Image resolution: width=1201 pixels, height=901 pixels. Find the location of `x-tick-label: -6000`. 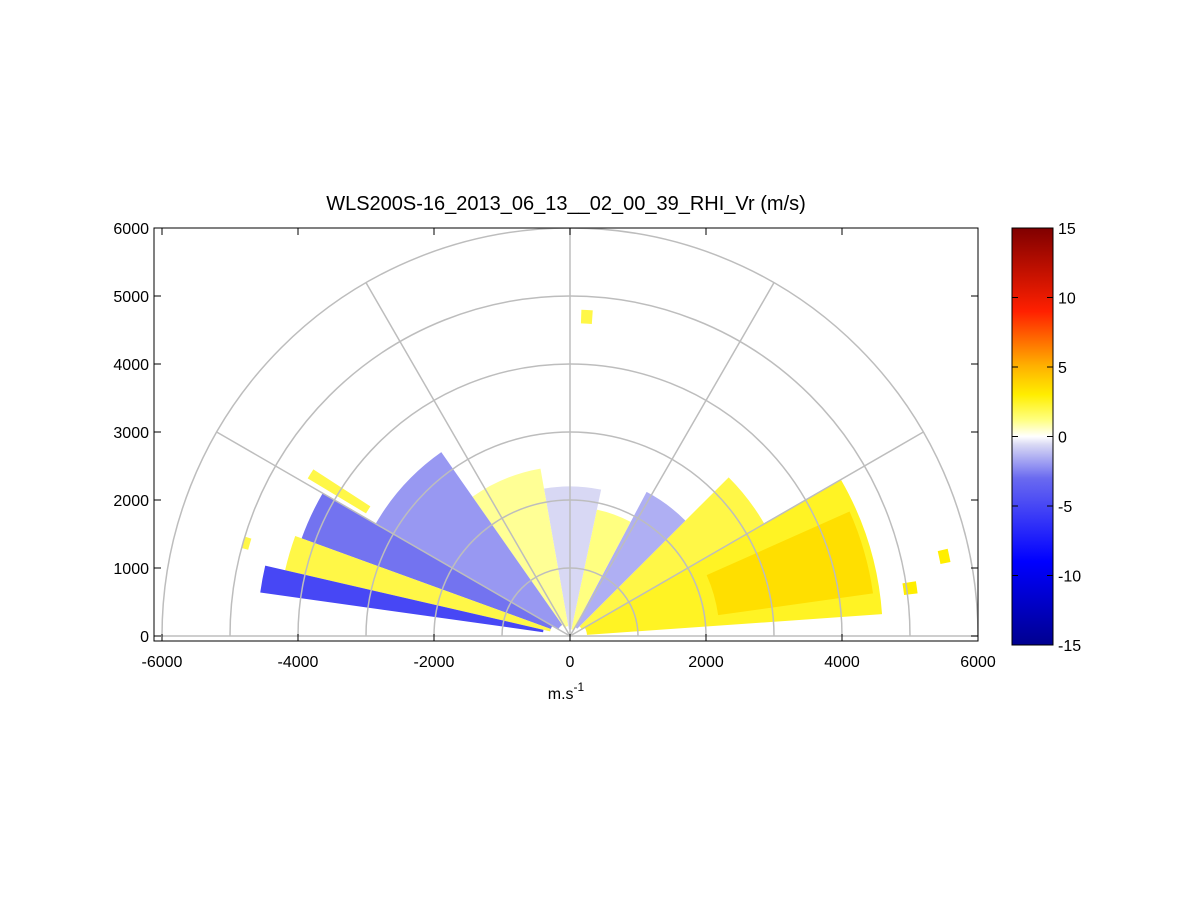

x-tick-label: -6000 is located at coordinates (162, 662).